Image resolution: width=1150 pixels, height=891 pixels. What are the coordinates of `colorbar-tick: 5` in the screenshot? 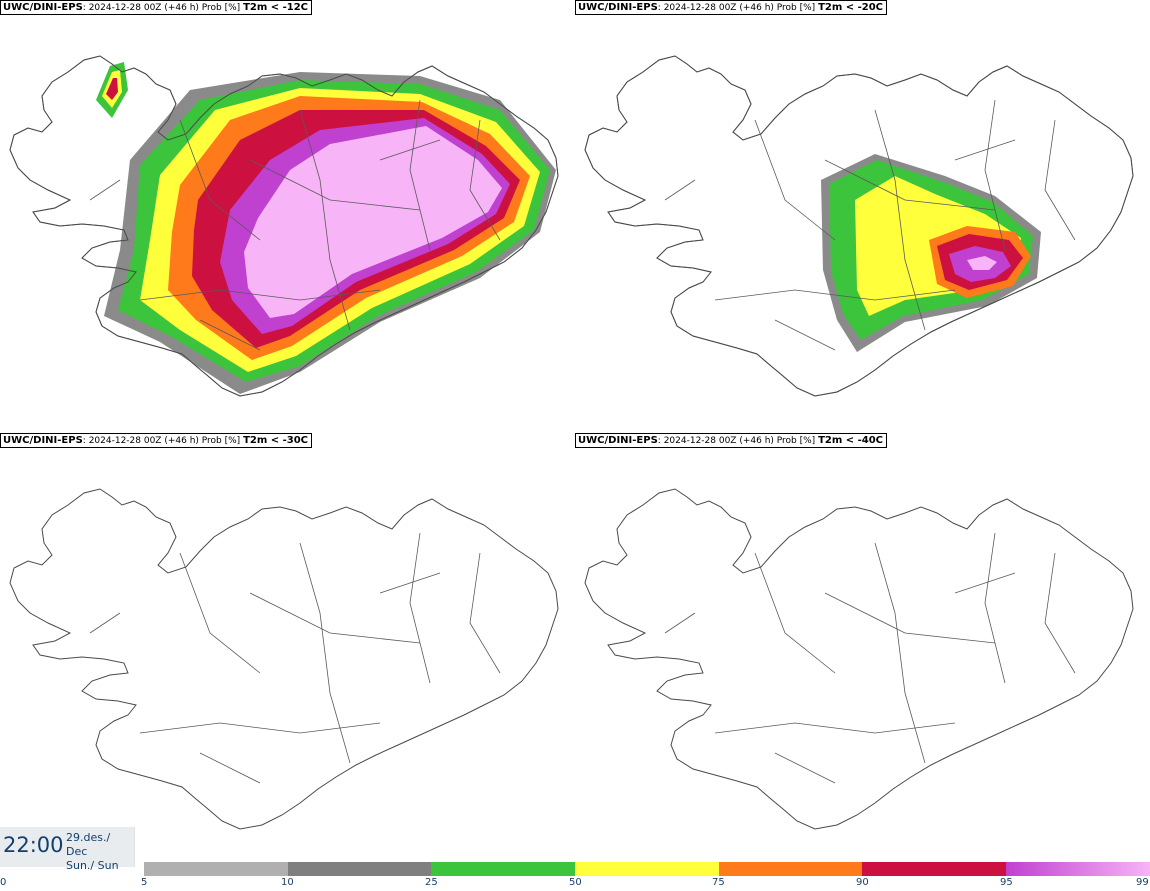 It's located at (144, 882).